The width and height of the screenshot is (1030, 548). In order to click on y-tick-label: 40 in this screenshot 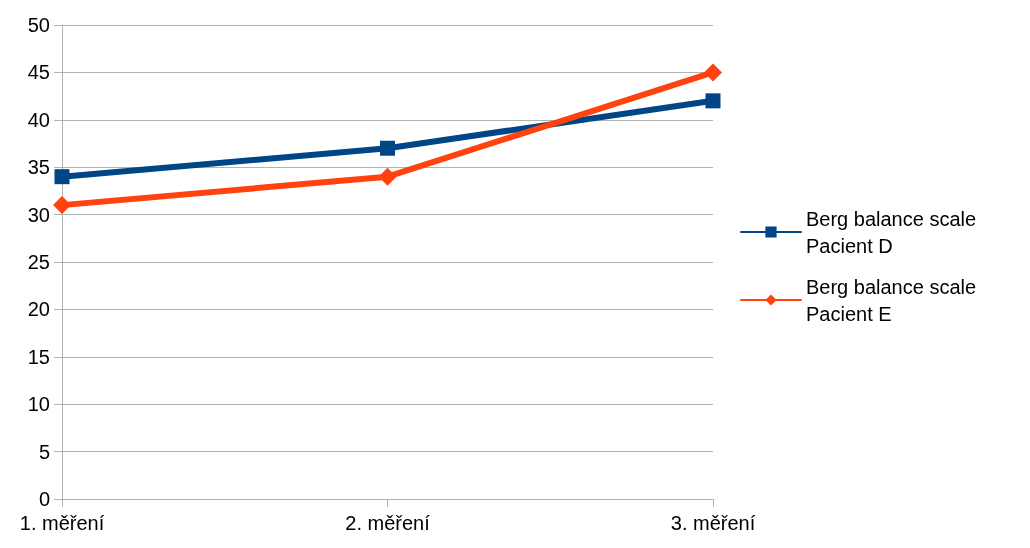, I will do `click(38, 119)`.